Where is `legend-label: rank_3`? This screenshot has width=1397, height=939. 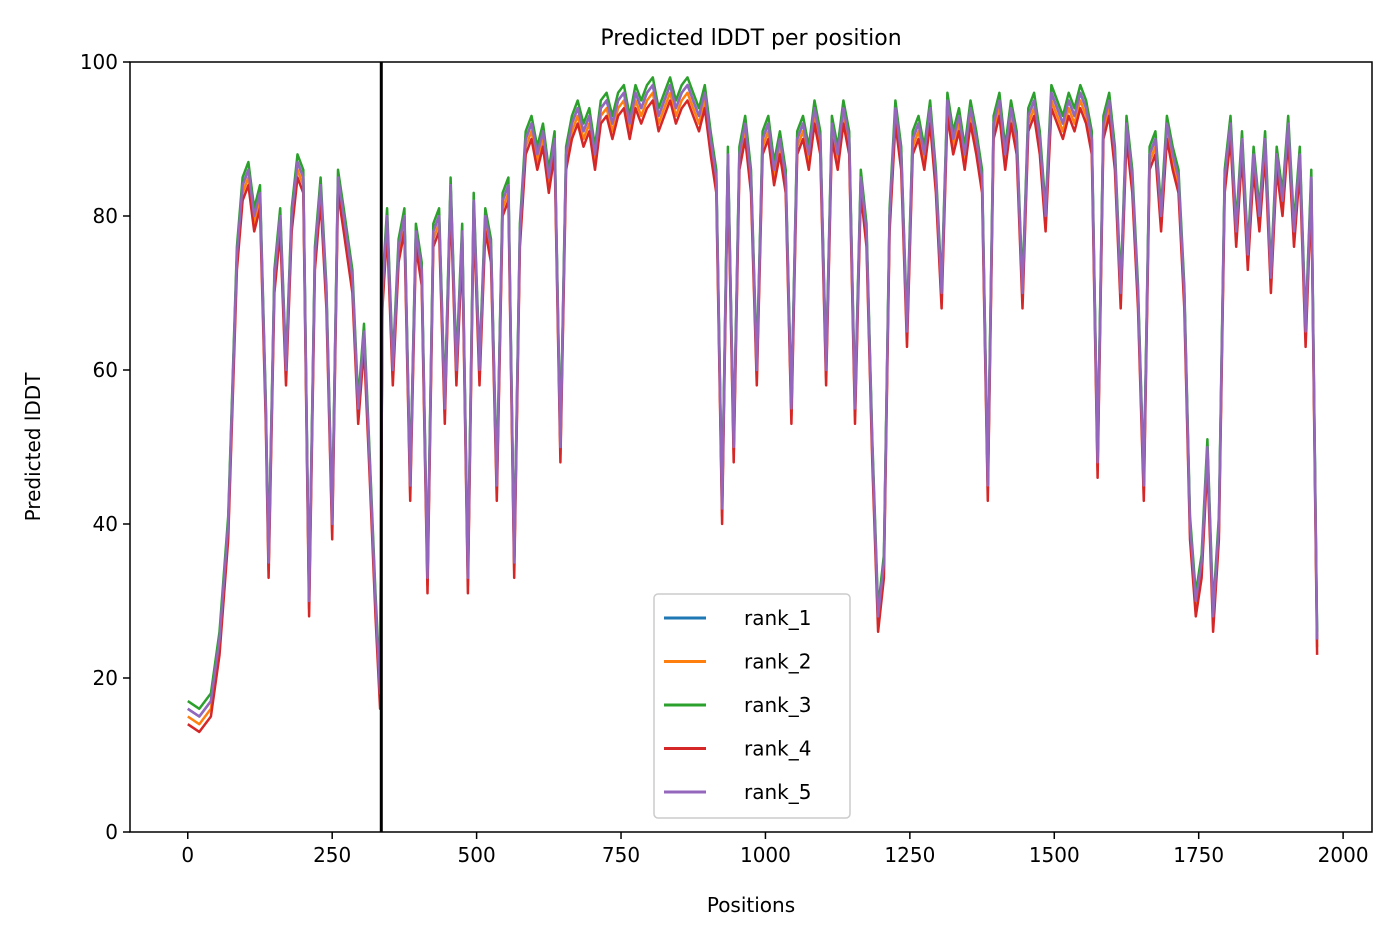
legend-label: rank_3 is located at coordinates (777, 705).